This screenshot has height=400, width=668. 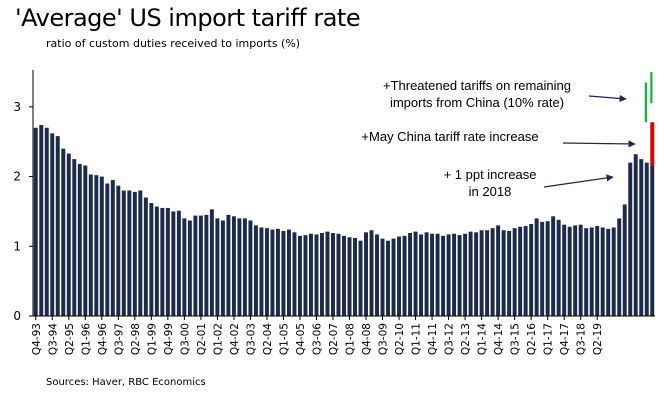 I want to click on x-tick-label-31: Q1-17, so click(x=549, y=339).